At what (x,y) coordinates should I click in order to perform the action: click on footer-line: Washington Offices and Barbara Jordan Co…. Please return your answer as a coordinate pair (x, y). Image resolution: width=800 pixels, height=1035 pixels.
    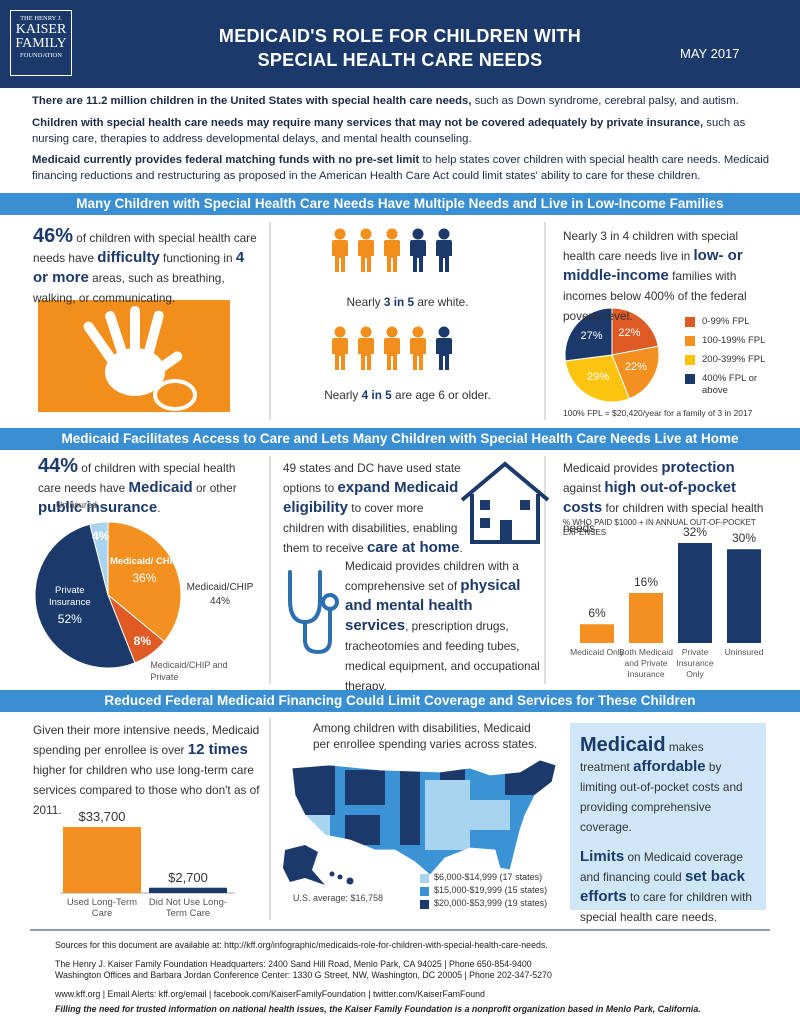
    Looking at the image, I should click on (303, 975).